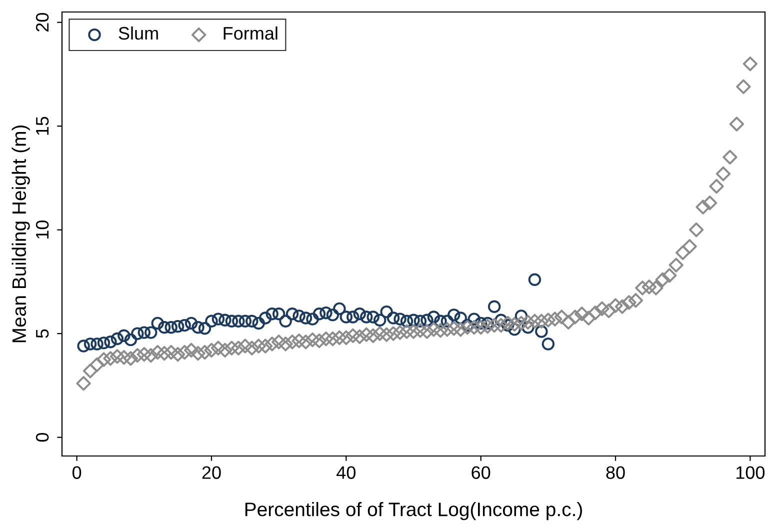 This screenshot has width=771, height=526. I want to click on y-tick-label: 5, so click(42, 333).